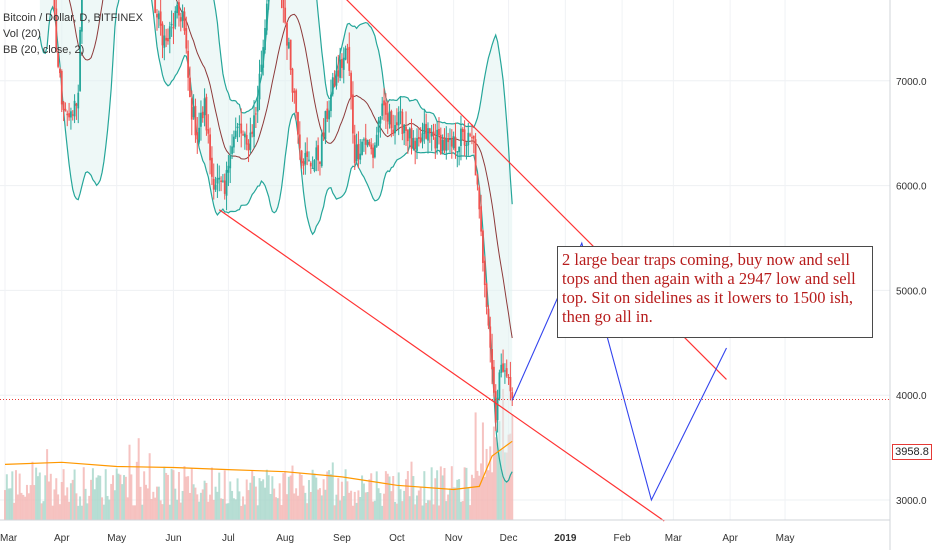 Image resolution: width=932 pixels, height=550 pixels. Describe the element at coordinates (911, 82) in the screenshot. I see `y-tick-label: 7000.0` at that location.